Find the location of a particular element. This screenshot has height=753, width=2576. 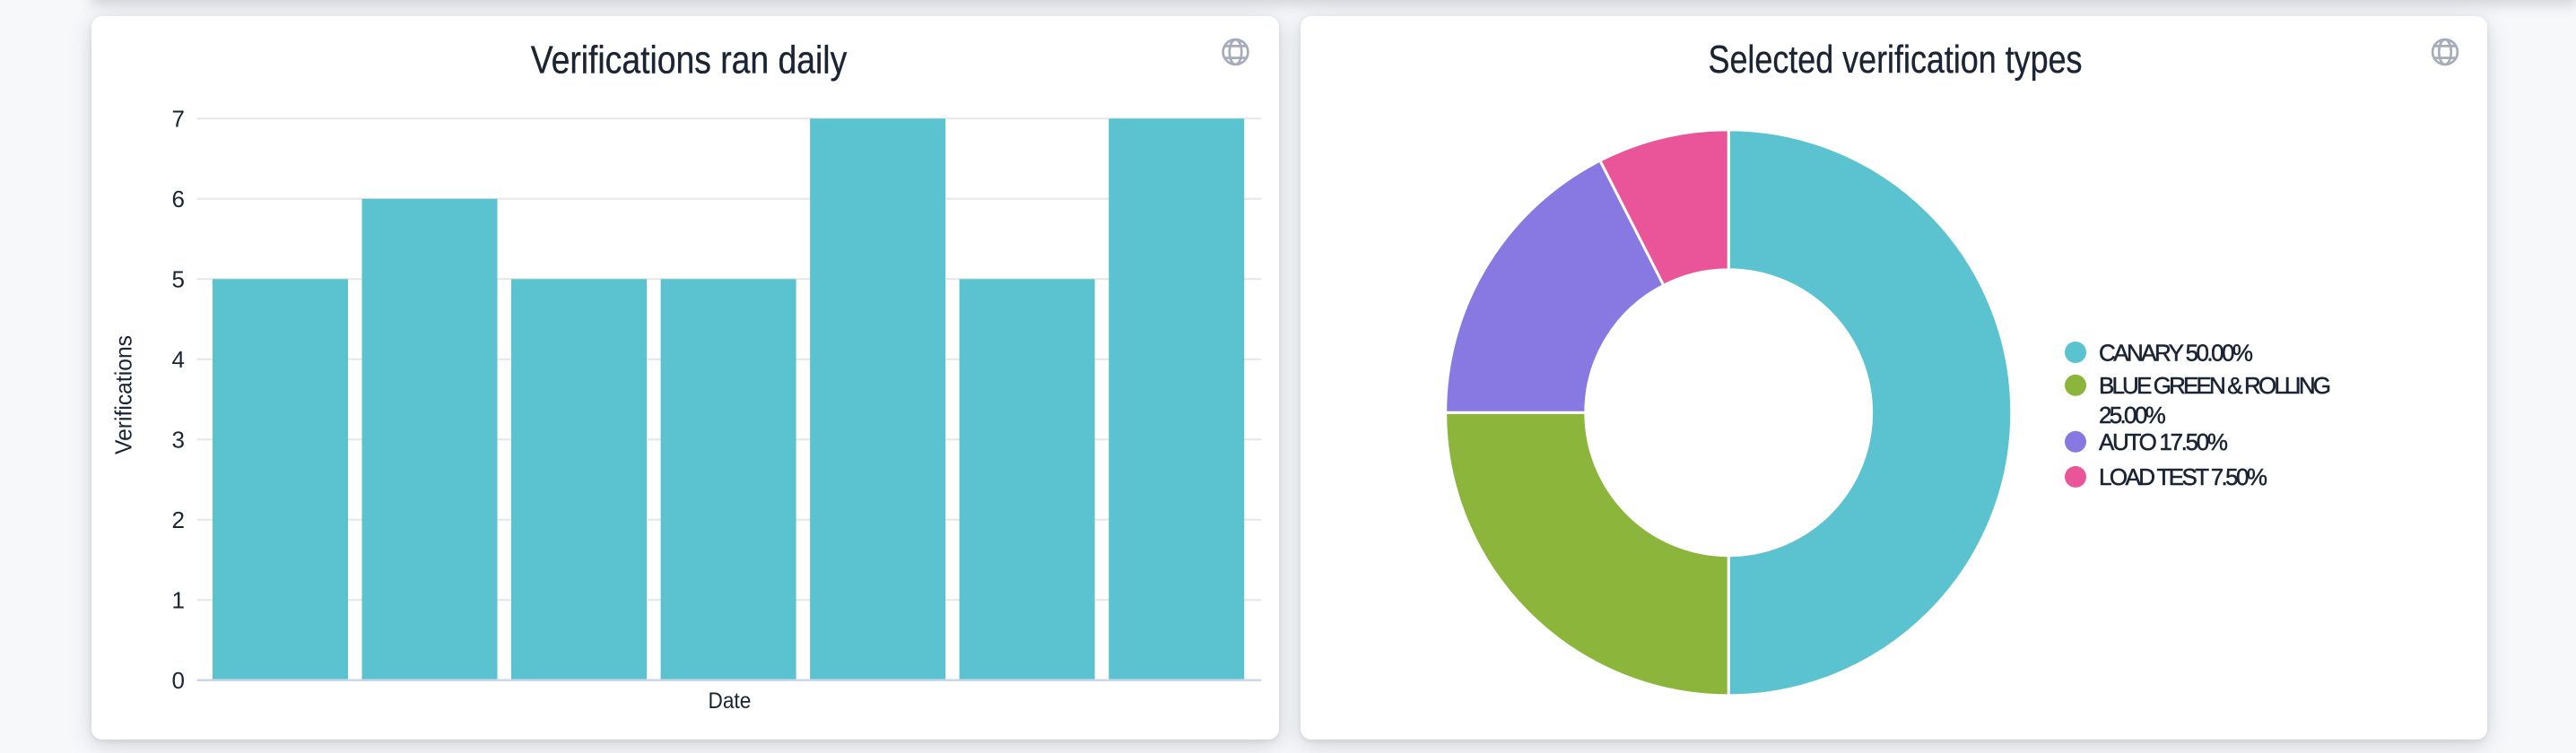

svg-text: Verifications ran daily is located at coordinates (689, 60).